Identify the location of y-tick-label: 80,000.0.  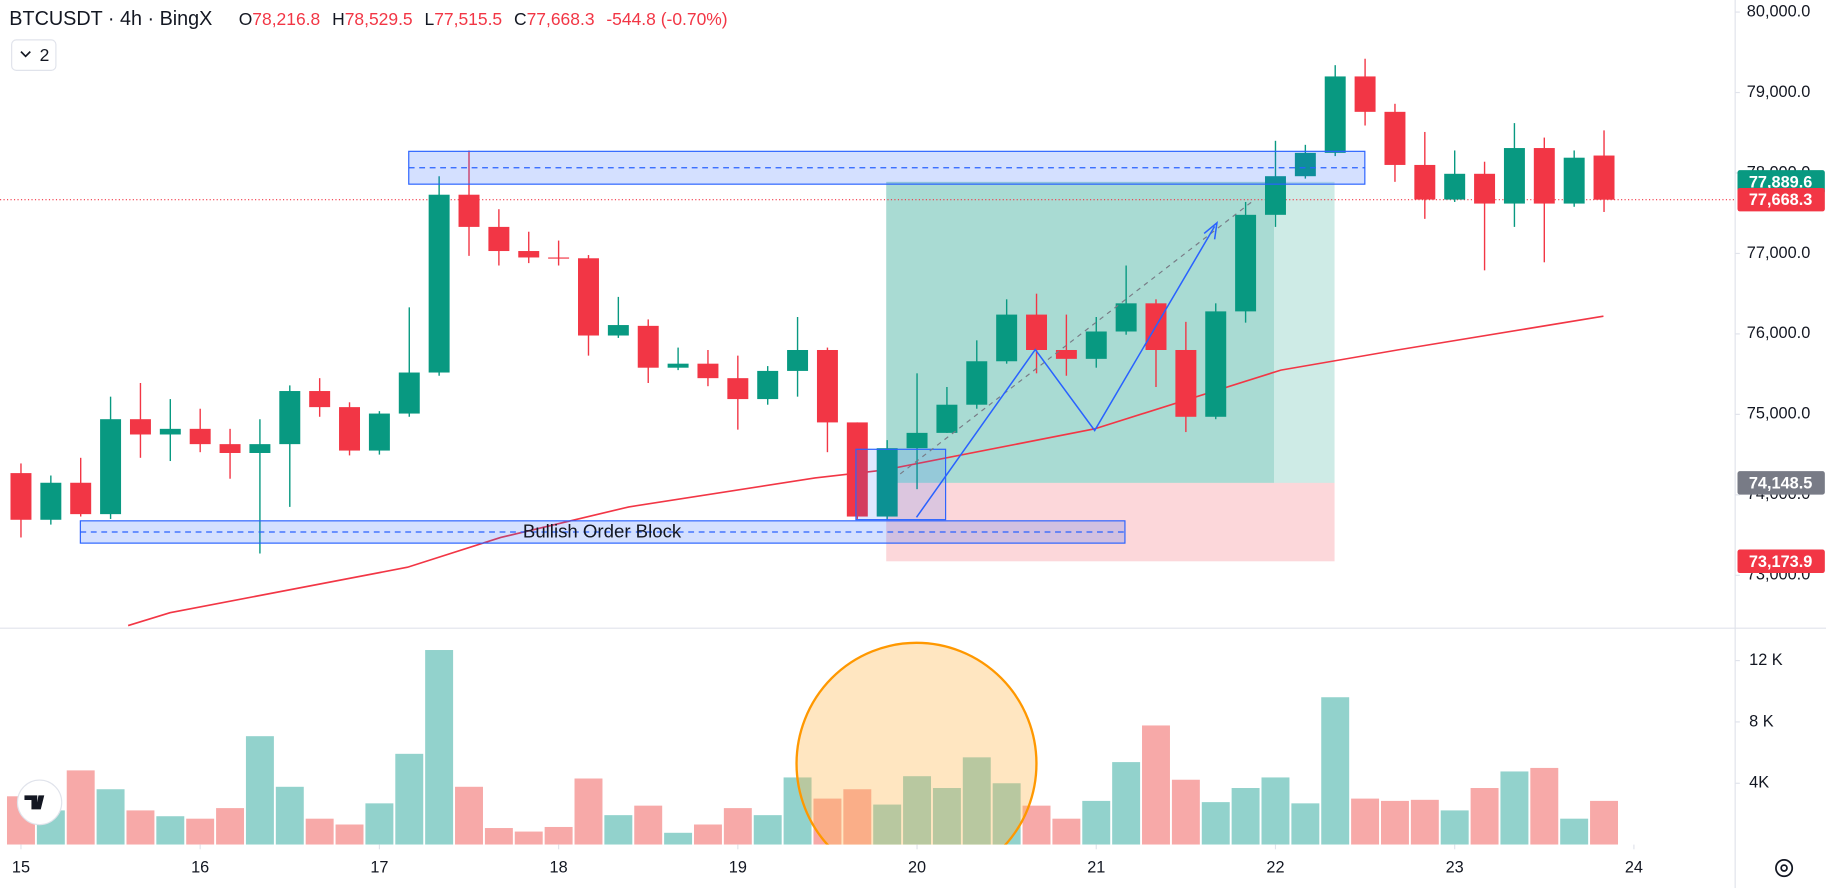
(1778, 11).